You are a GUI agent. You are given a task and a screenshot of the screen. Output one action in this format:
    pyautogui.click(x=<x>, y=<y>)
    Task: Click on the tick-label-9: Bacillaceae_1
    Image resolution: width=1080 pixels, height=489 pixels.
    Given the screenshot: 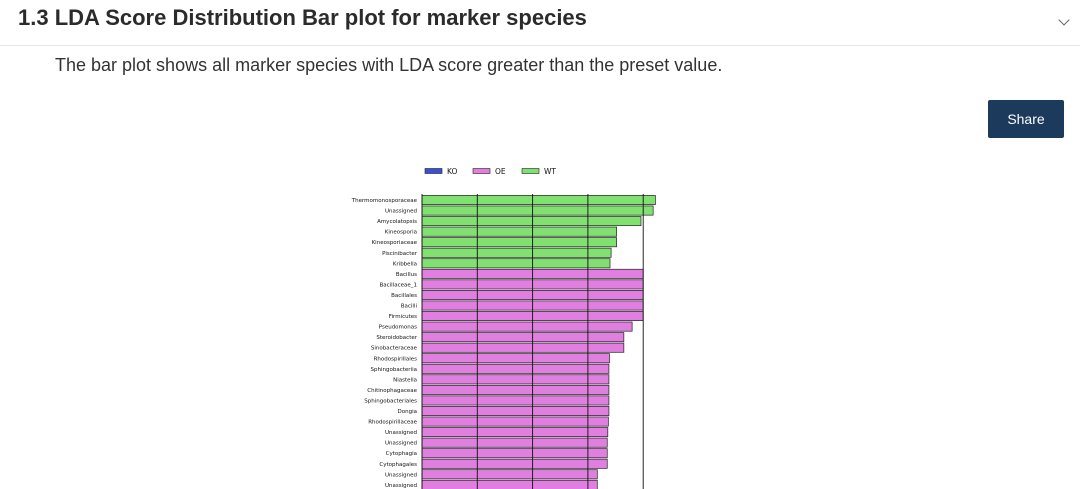 What is the action you would take?
    pyautogui.click(x=398, y=285)
    